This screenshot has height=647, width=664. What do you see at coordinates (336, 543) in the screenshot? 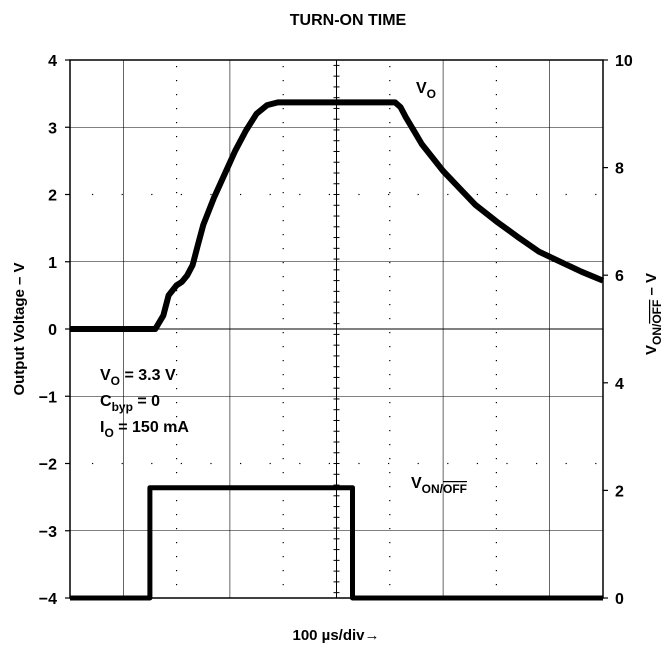
I see `von-off-trace` at bounding box center [336, 543].